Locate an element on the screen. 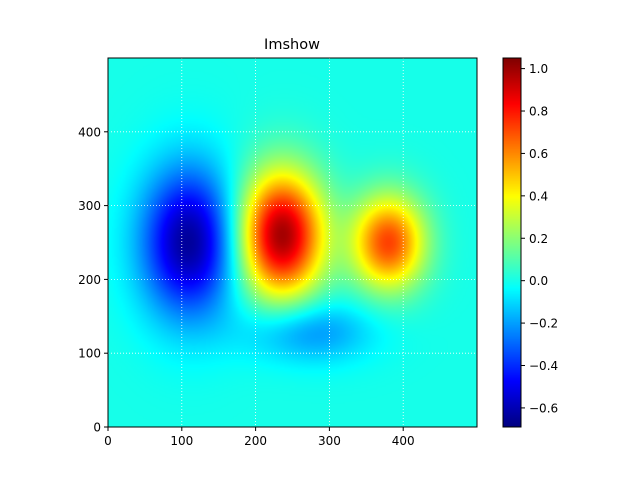  colorbar-ticks: −0.6 −0.4 −0.2 0.0 0.2 0.4 0.6 0.8 1.0 is located at coordinates (539, 238).